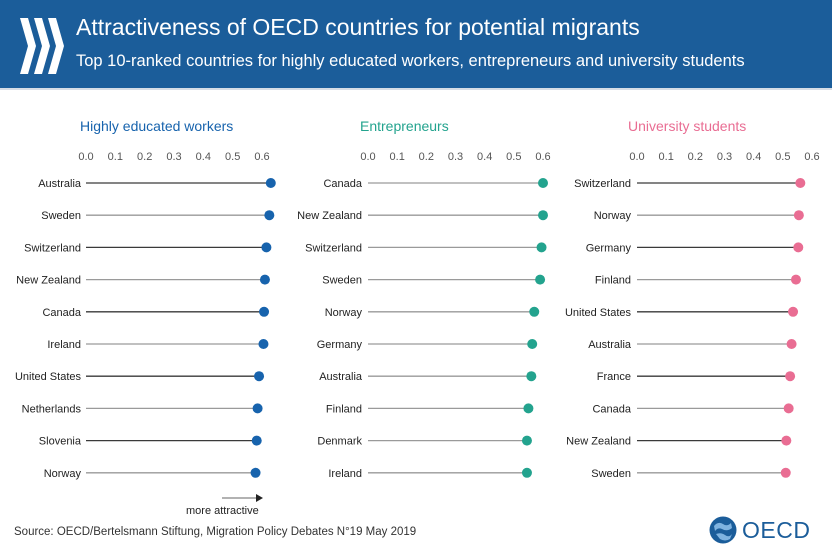  Describe the element at coordinates (404, 126) in the screenshot. I see `panel-title: Entrepreneurs` at that location.